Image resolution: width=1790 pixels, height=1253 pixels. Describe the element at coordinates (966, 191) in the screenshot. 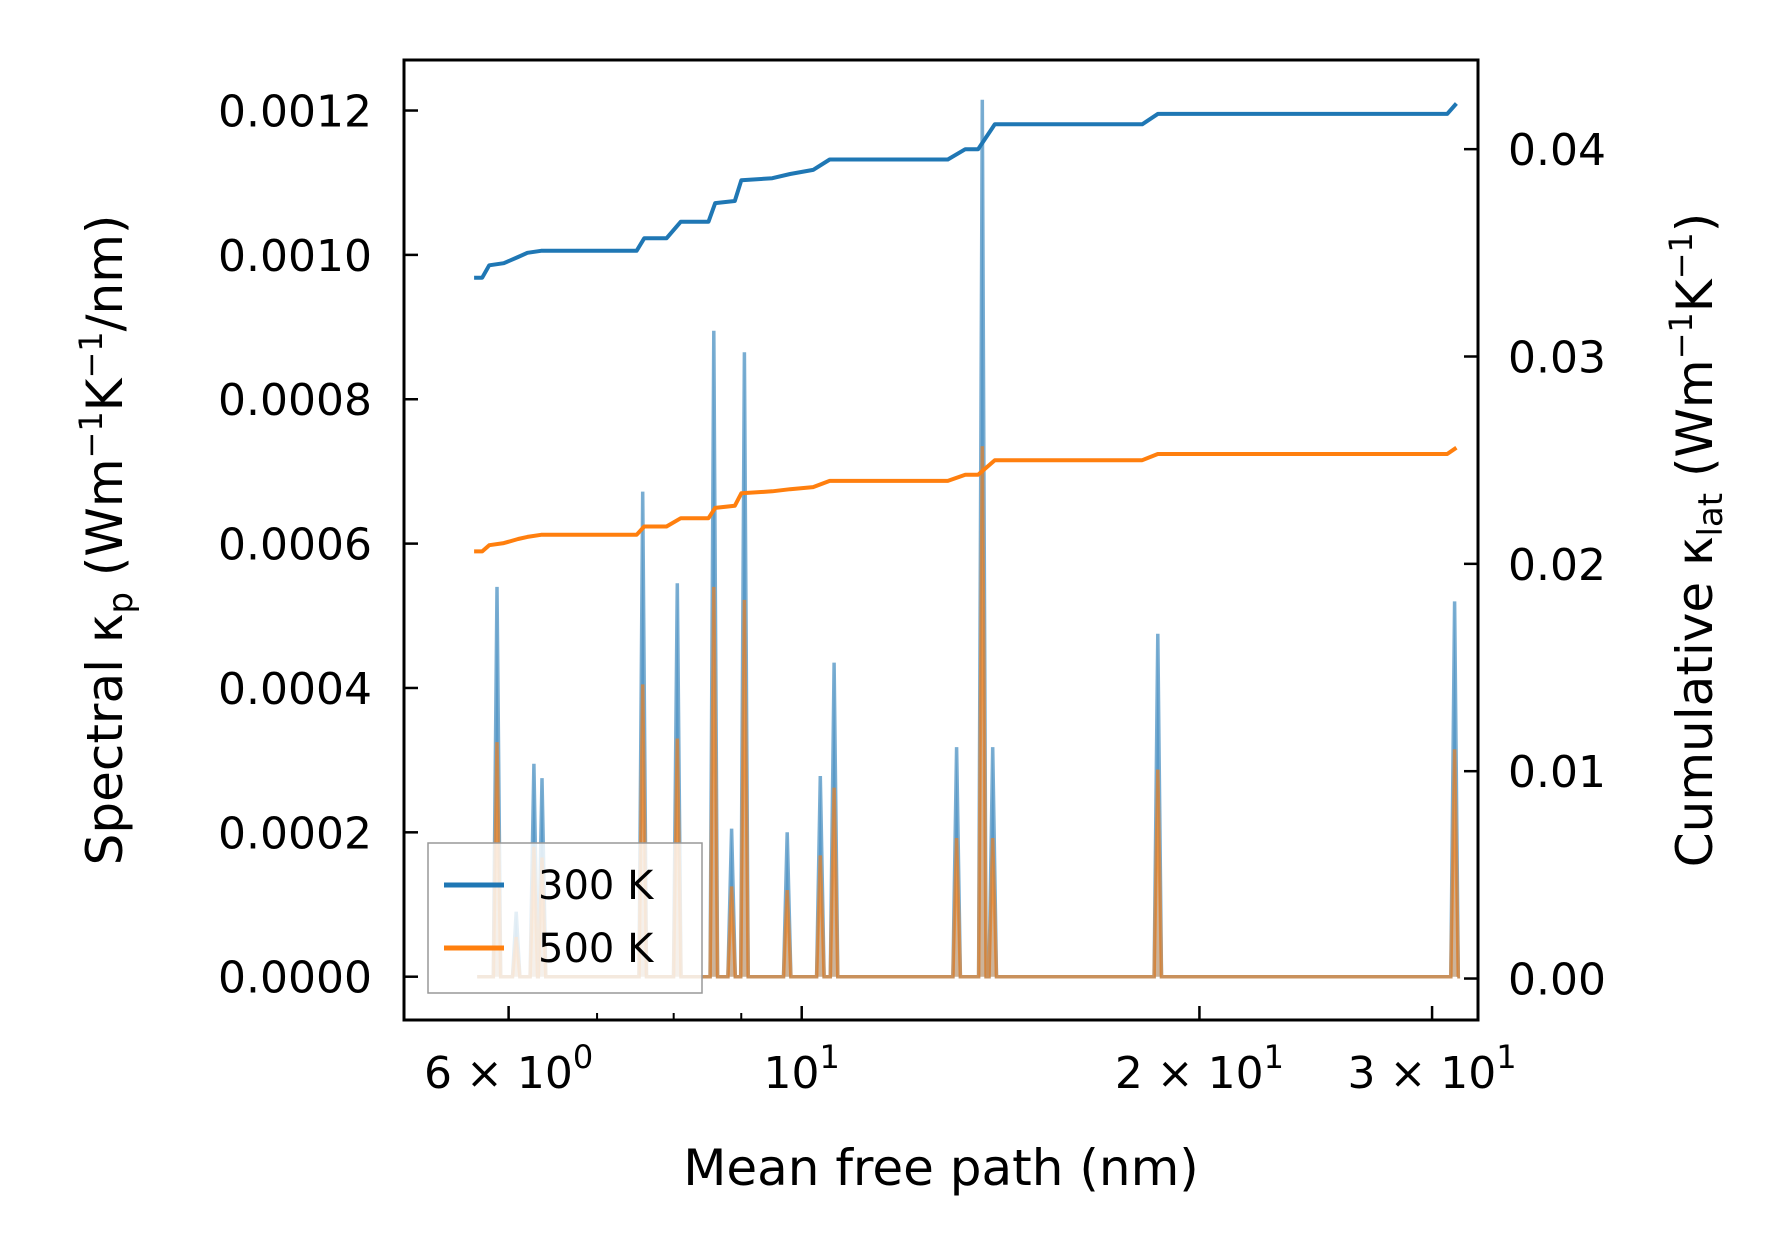

I see `cumulative-300k-line` at that location.